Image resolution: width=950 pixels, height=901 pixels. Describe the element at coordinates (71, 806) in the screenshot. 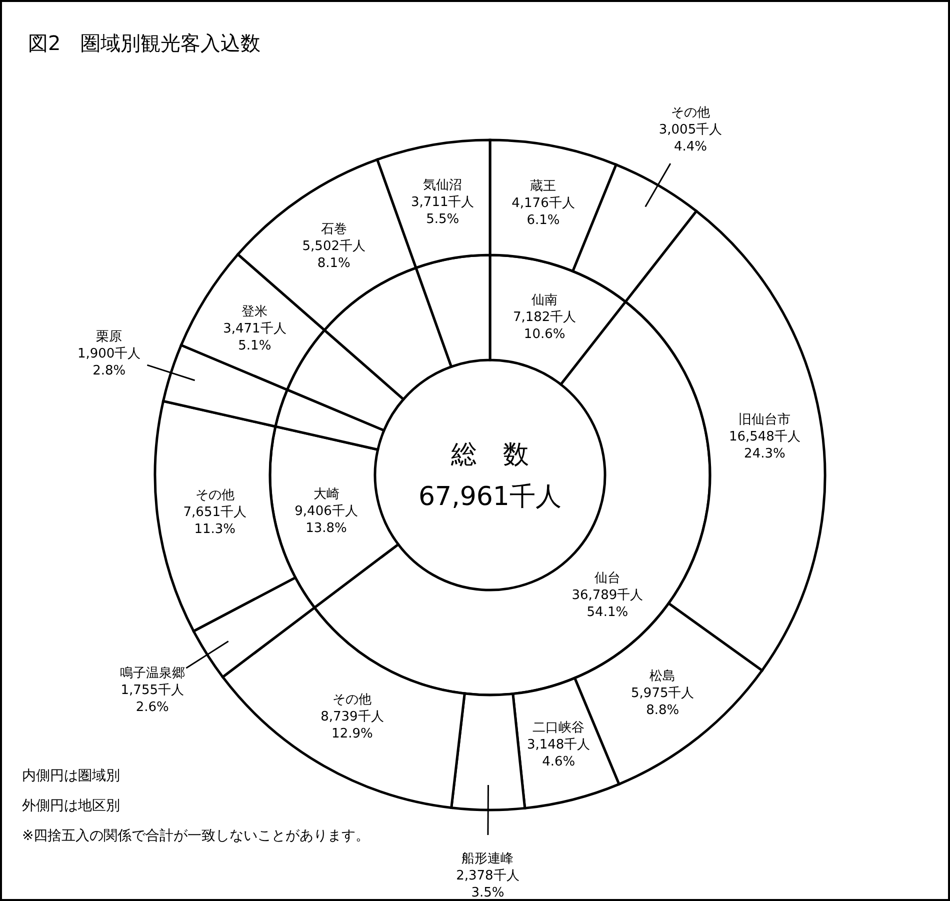

I see `text: 外側円は地区別` at that location.